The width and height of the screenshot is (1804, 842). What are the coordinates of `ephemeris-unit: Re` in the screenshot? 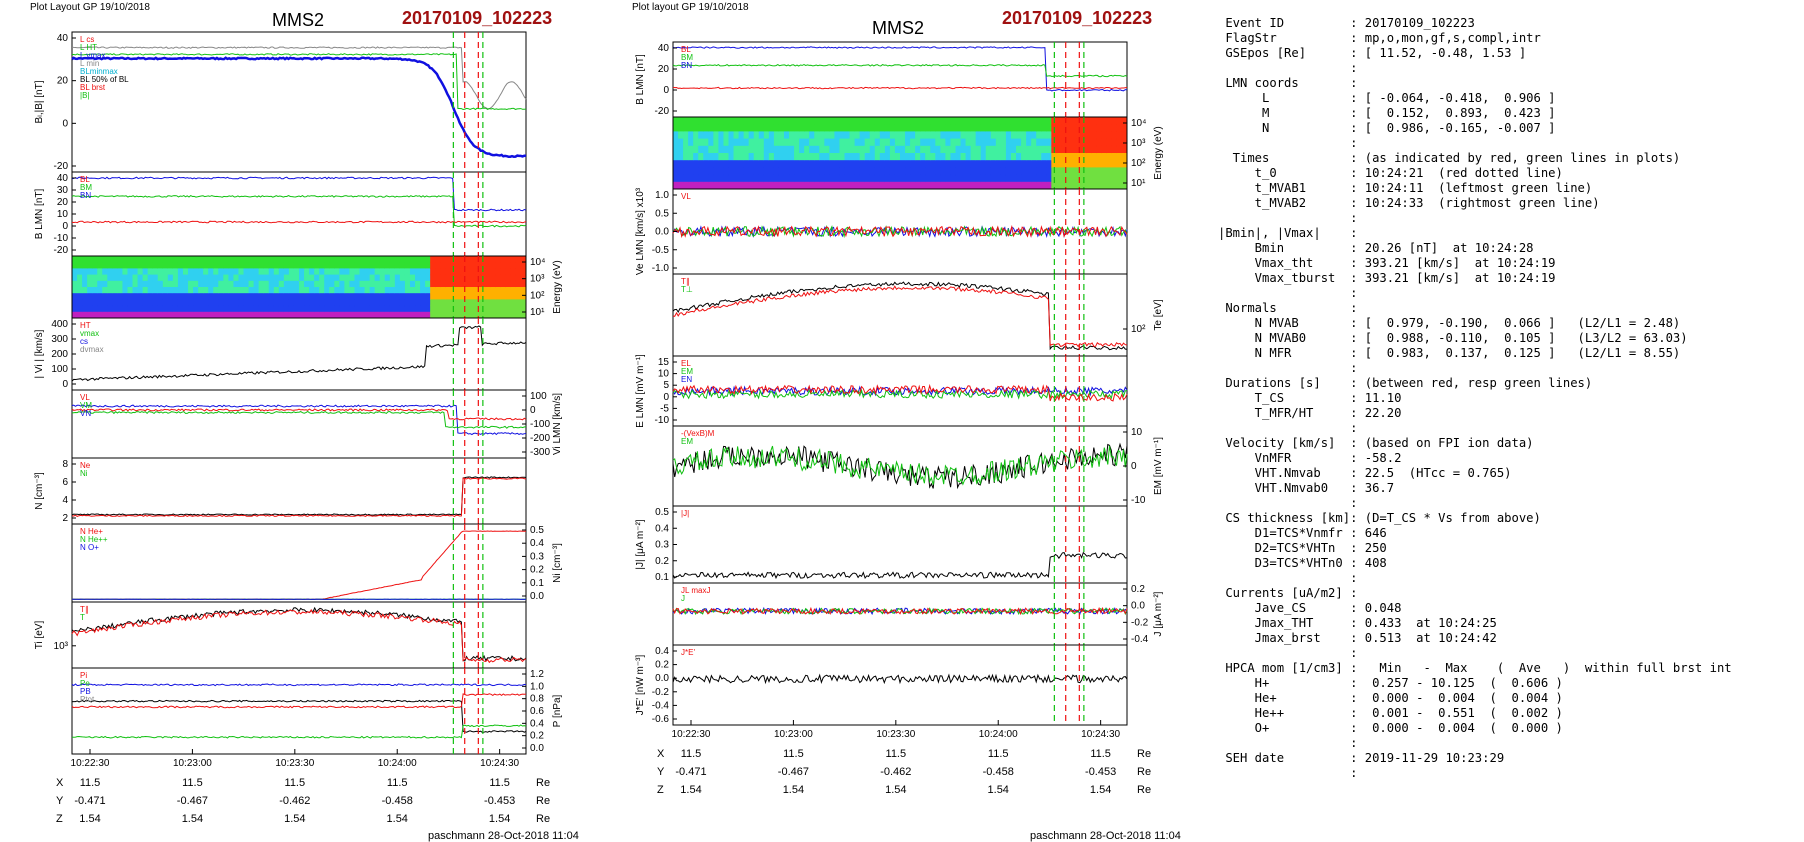 It's located at (1144, 790).